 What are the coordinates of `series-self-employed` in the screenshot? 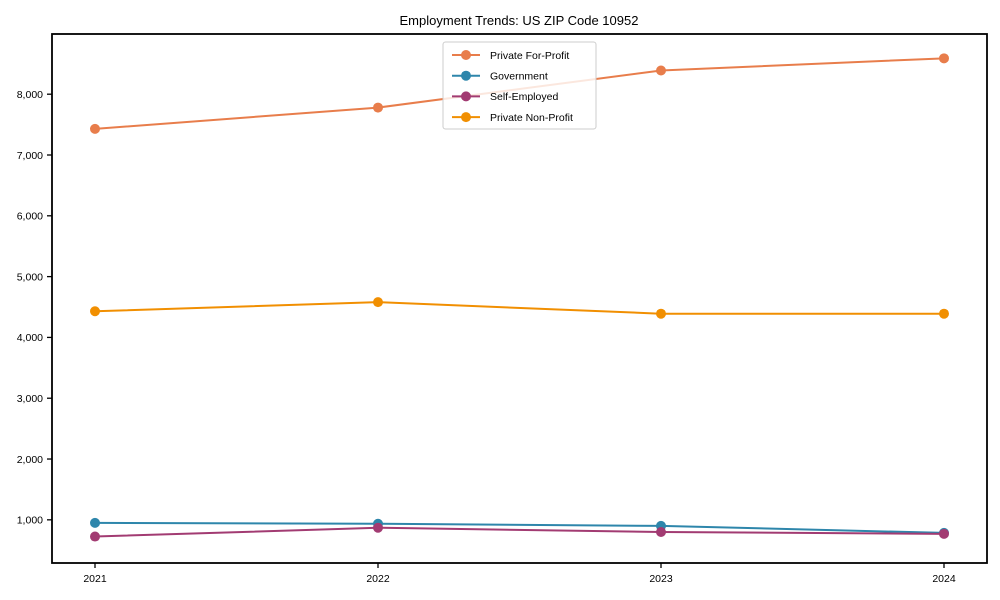 It's located at (519, 532).